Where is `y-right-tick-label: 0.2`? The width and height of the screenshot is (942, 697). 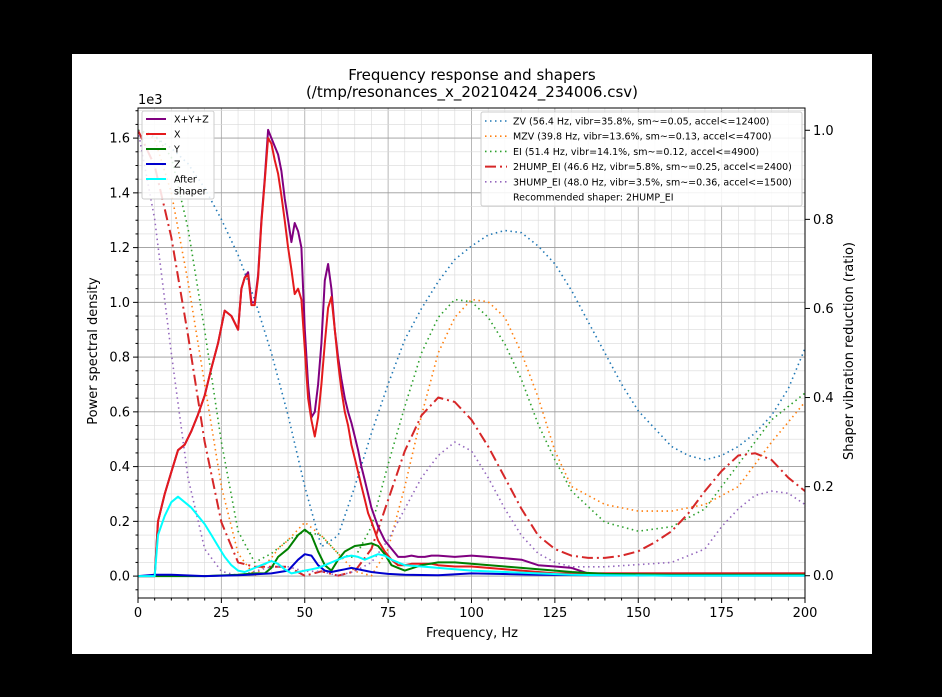
y-right-tick-label: 0.2 is located at coordinates (823, 487).